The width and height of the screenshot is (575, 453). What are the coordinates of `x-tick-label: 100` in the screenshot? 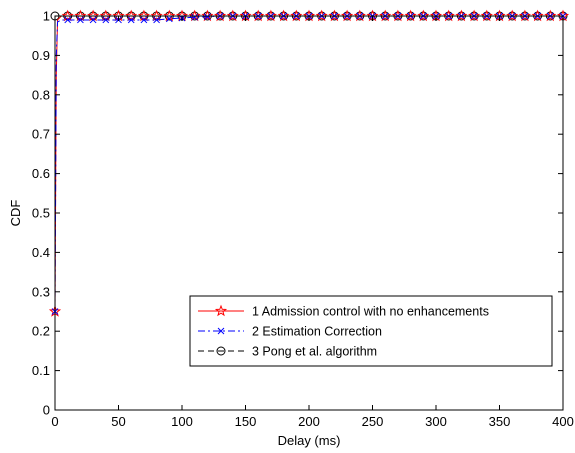 It's located at (182, 421).